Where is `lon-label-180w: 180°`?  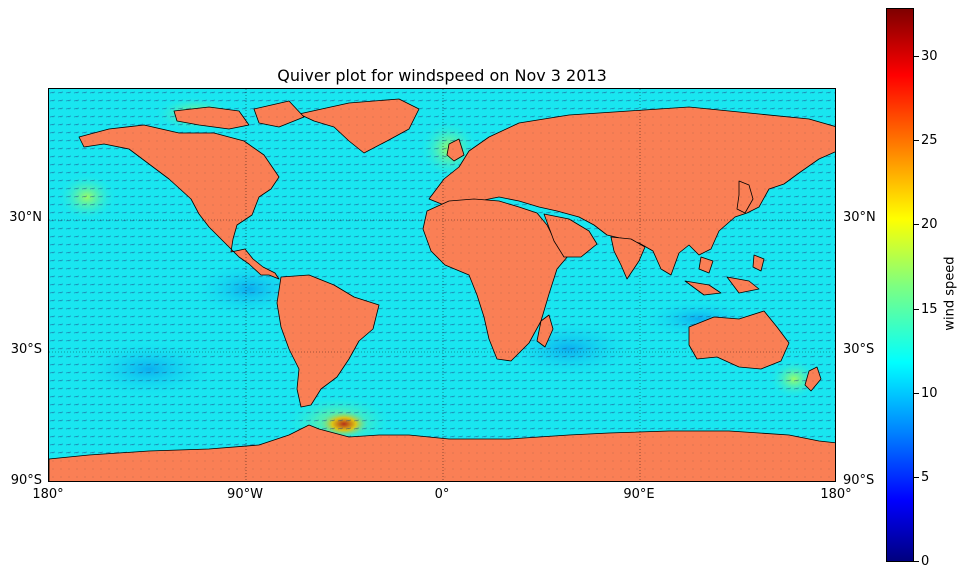
lon-label-180w: 180° is located at coordinates (48, 494).